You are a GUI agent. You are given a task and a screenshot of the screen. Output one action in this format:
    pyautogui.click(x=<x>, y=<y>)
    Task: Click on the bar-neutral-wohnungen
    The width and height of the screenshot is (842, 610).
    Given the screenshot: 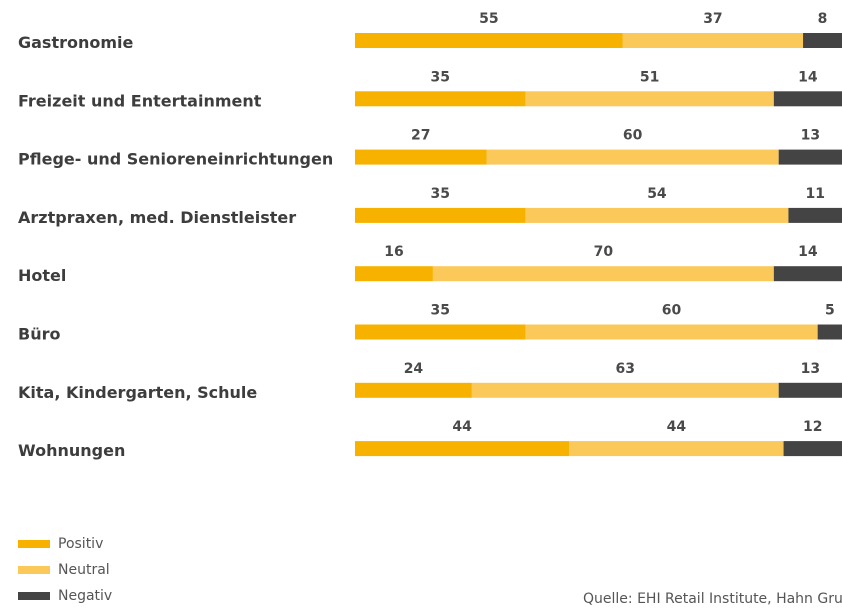 What is the action you would take?
    pyautogui.click(x=676, y=449)
    